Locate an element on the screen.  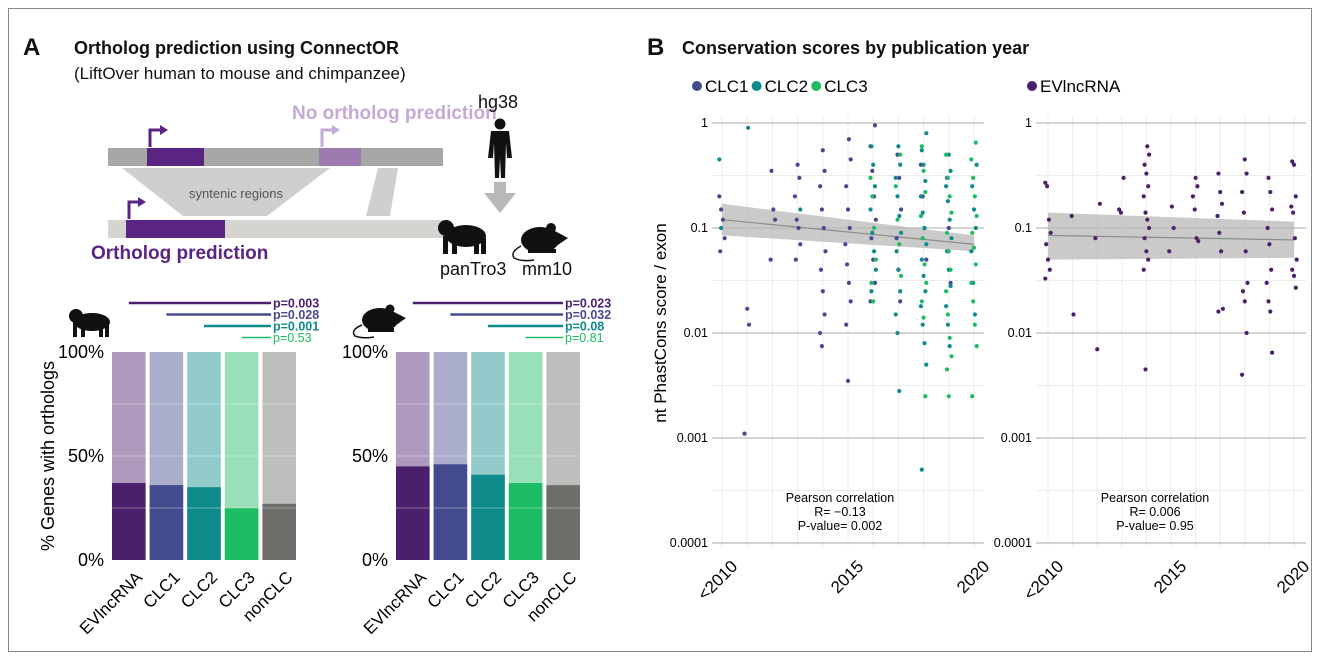
pvalue-label: p=0.53 is located at coordinates (292, 338).